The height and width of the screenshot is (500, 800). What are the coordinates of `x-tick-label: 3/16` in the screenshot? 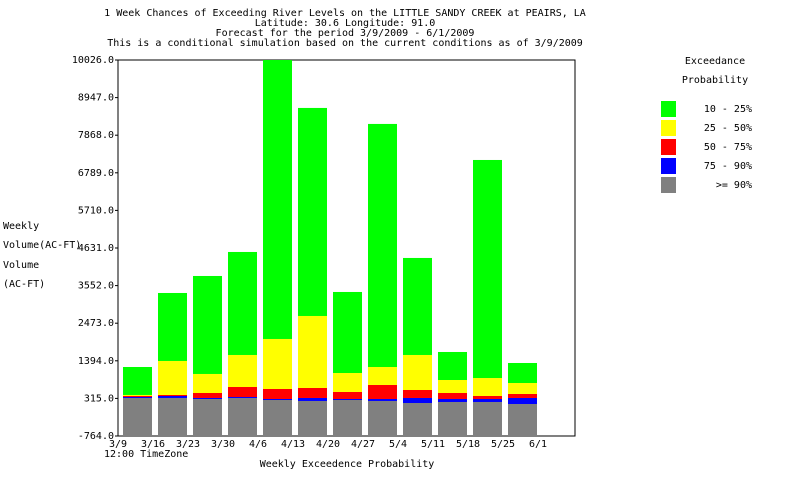 It's located at (153, 444).